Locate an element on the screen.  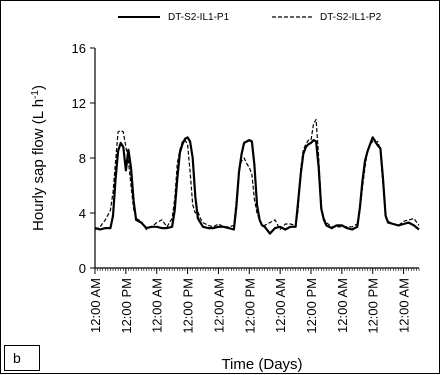
y-tick-label: 8 is located at coordinates (82, 158).